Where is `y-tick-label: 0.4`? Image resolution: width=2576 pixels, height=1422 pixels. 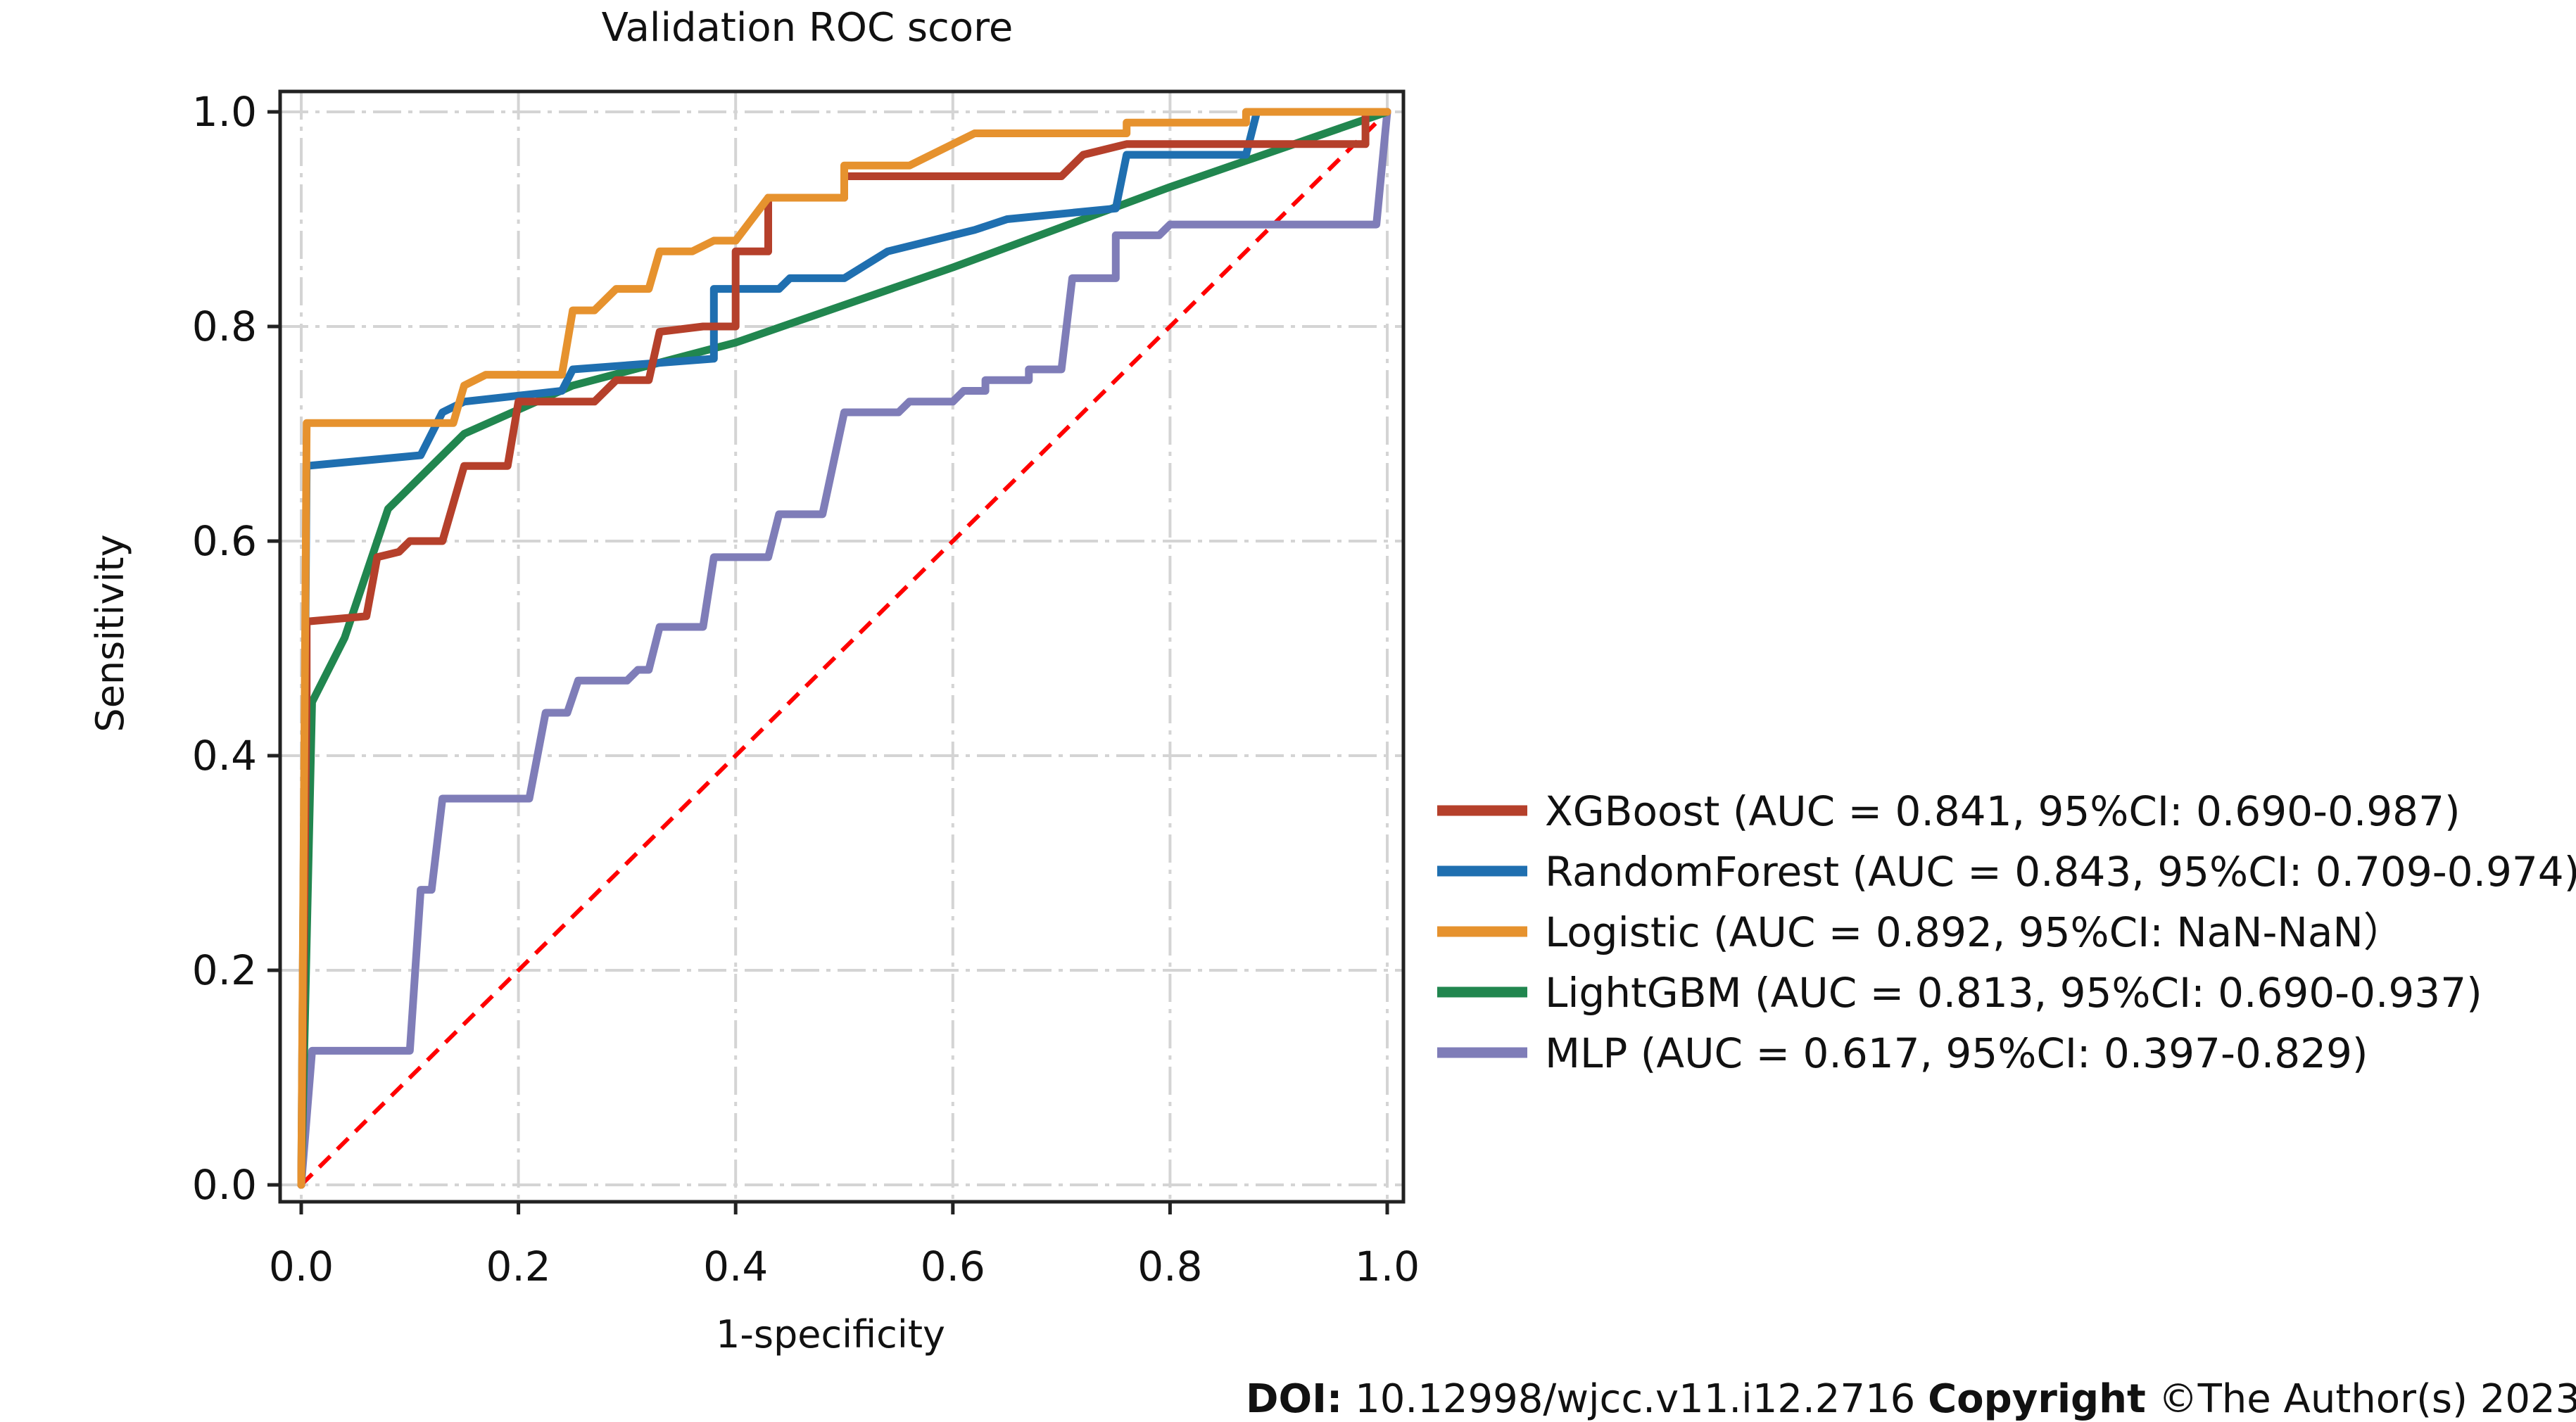
y-tick-label: 0.4 is located at coordinates (224, 756).